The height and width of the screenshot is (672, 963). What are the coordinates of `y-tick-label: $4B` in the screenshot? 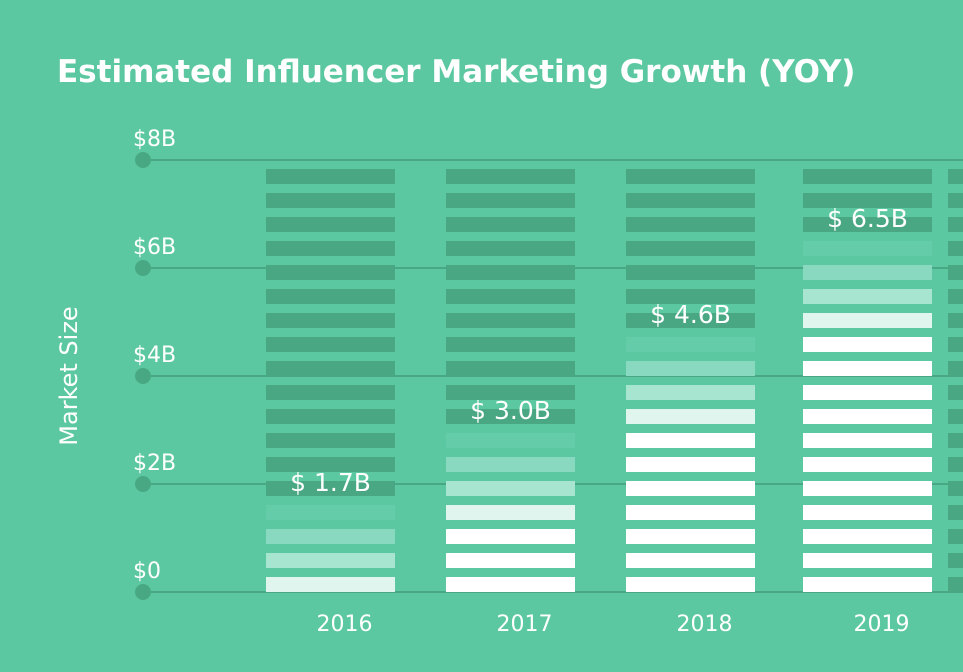 It's located at (154, 355).